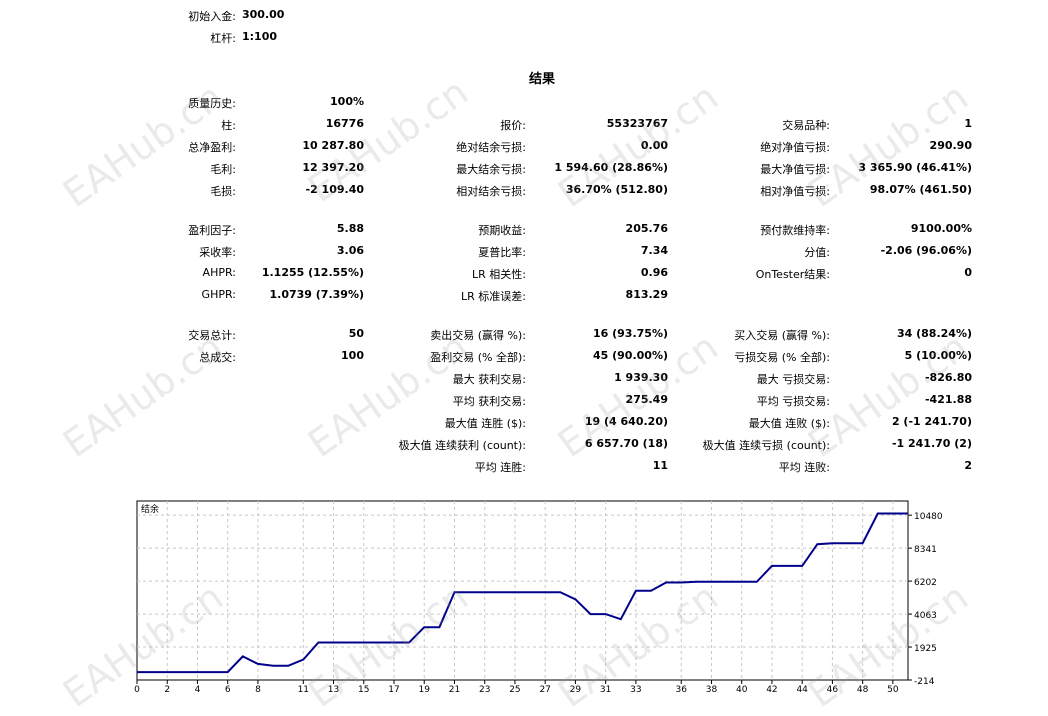 The image size is (1048, 716). I want to click on col2-label-8: 卖出交易 (赢得 %):, so click(478, 335).